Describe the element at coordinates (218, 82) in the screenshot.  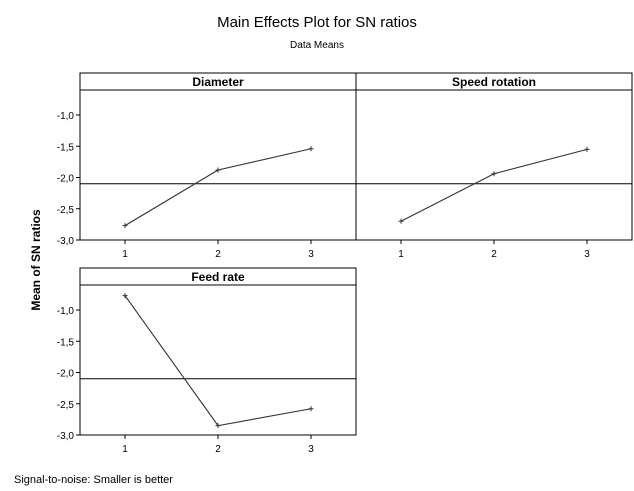
I see `panel-title: Diameter` at that location.